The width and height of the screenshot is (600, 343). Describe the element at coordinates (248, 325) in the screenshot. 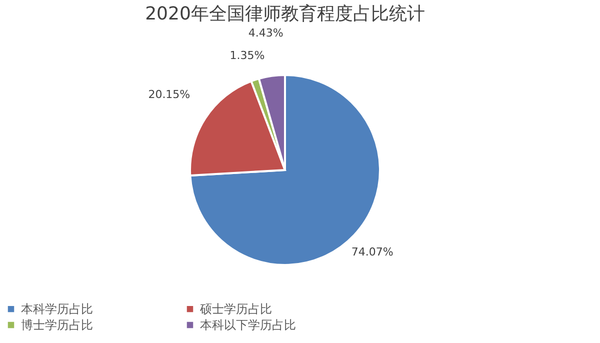

I see `legend-label: 本科以下学历占比` at that location.